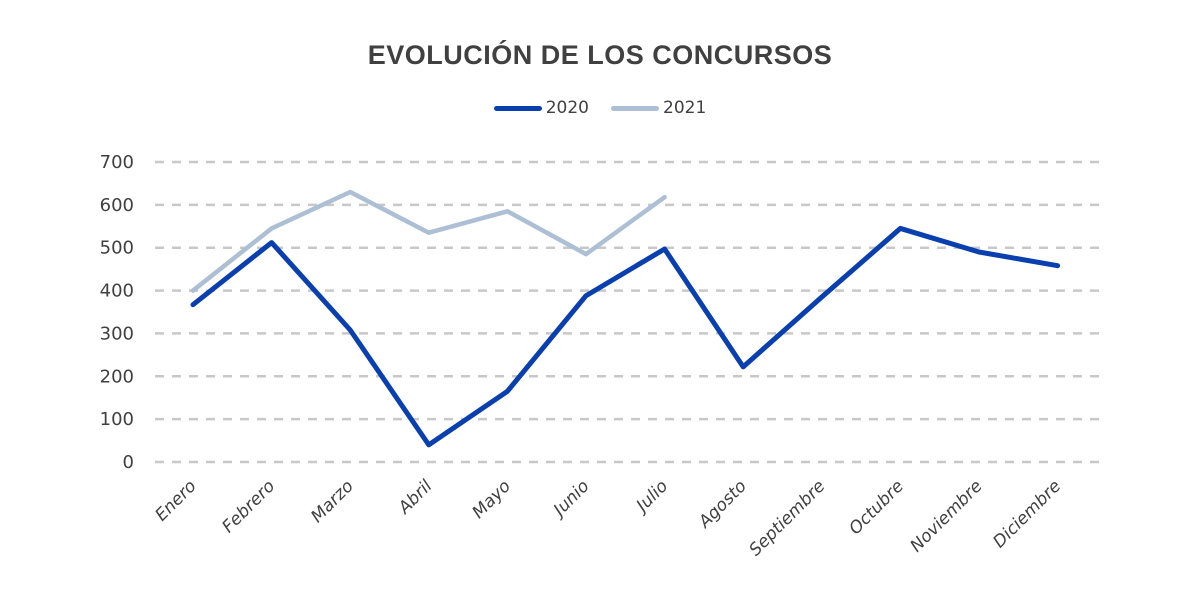  I want to click on y-tick-label: 0, so click(128, 462).